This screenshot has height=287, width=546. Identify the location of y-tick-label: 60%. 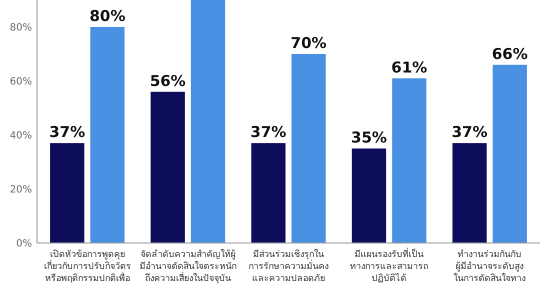
(21, 82).